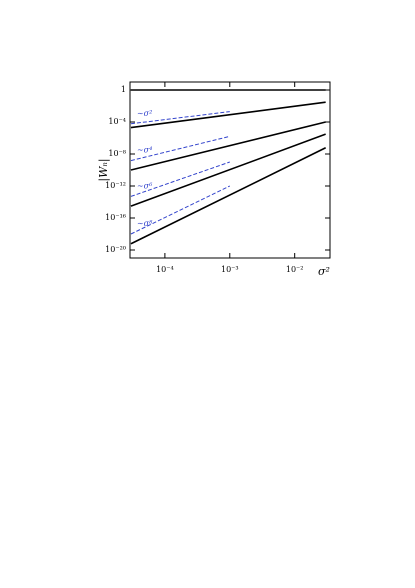 This screenshot has width=415, height=588. Describe the element at coordinates (144, 150) in the screenshot. I see `annotation: ∼σ⁴` at that location.